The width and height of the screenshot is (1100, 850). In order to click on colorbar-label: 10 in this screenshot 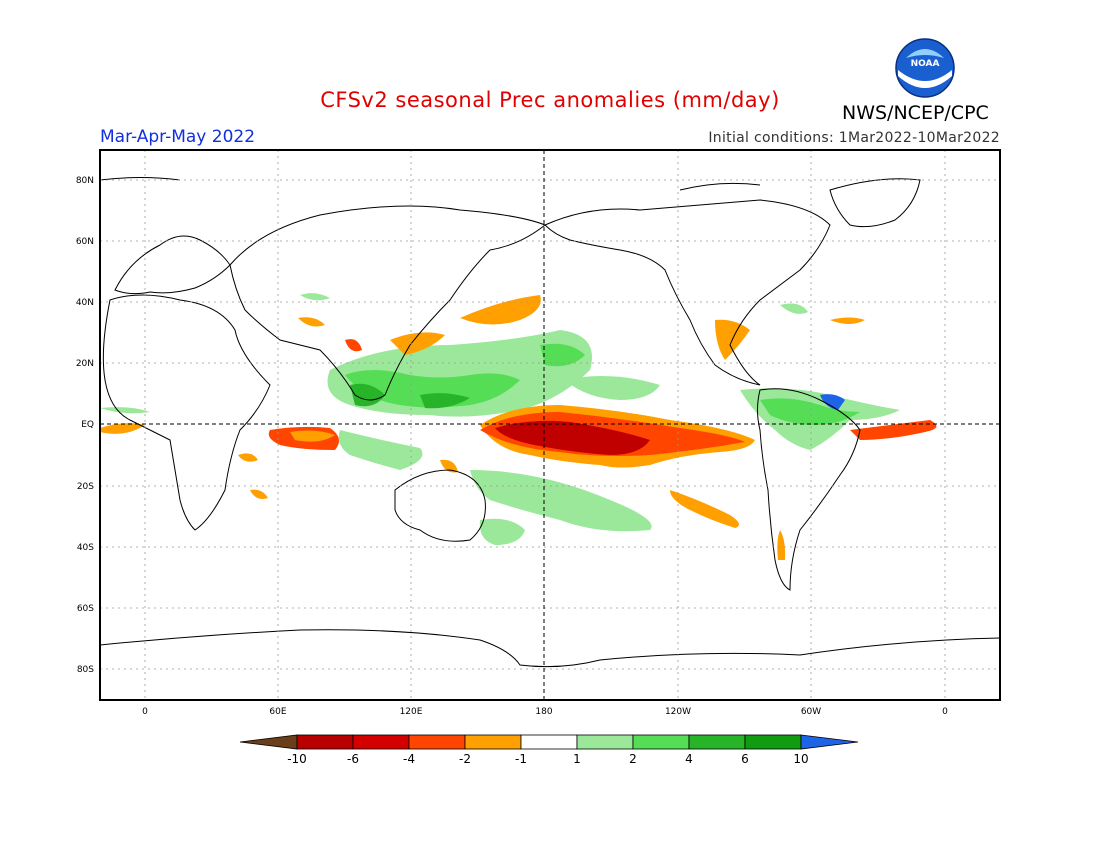, I will do `click(800, 759)`.